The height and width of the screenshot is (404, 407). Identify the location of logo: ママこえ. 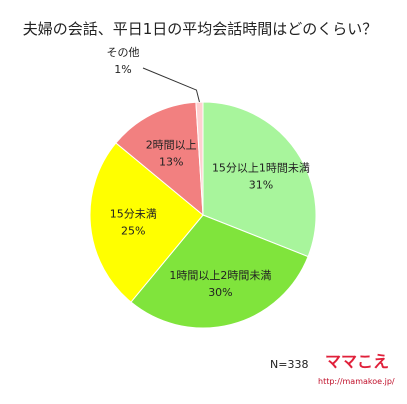
(357, 361).